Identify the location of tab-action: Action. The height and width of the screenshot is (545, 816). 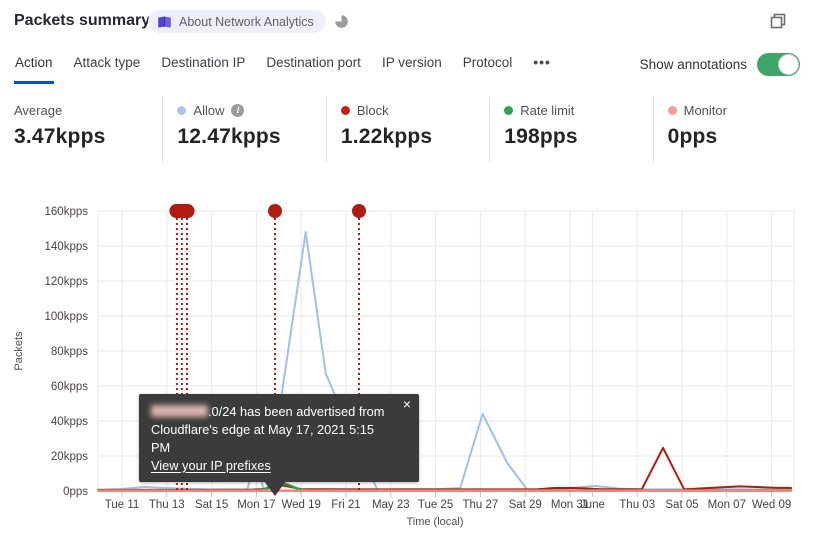
(34, 67).